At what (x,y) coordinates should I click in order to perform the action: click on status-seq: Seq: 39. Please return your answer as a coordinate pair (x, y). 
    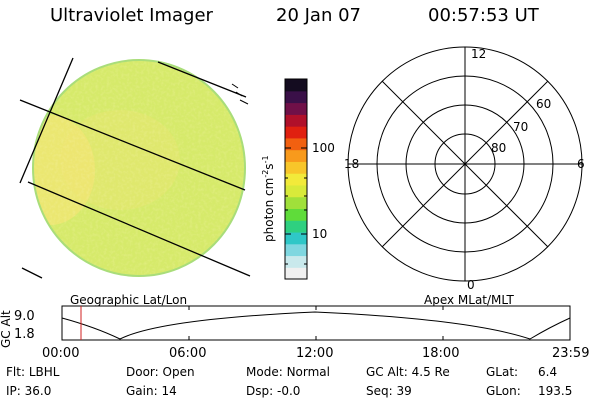
    Looking at the image, I should click on (389, 391).